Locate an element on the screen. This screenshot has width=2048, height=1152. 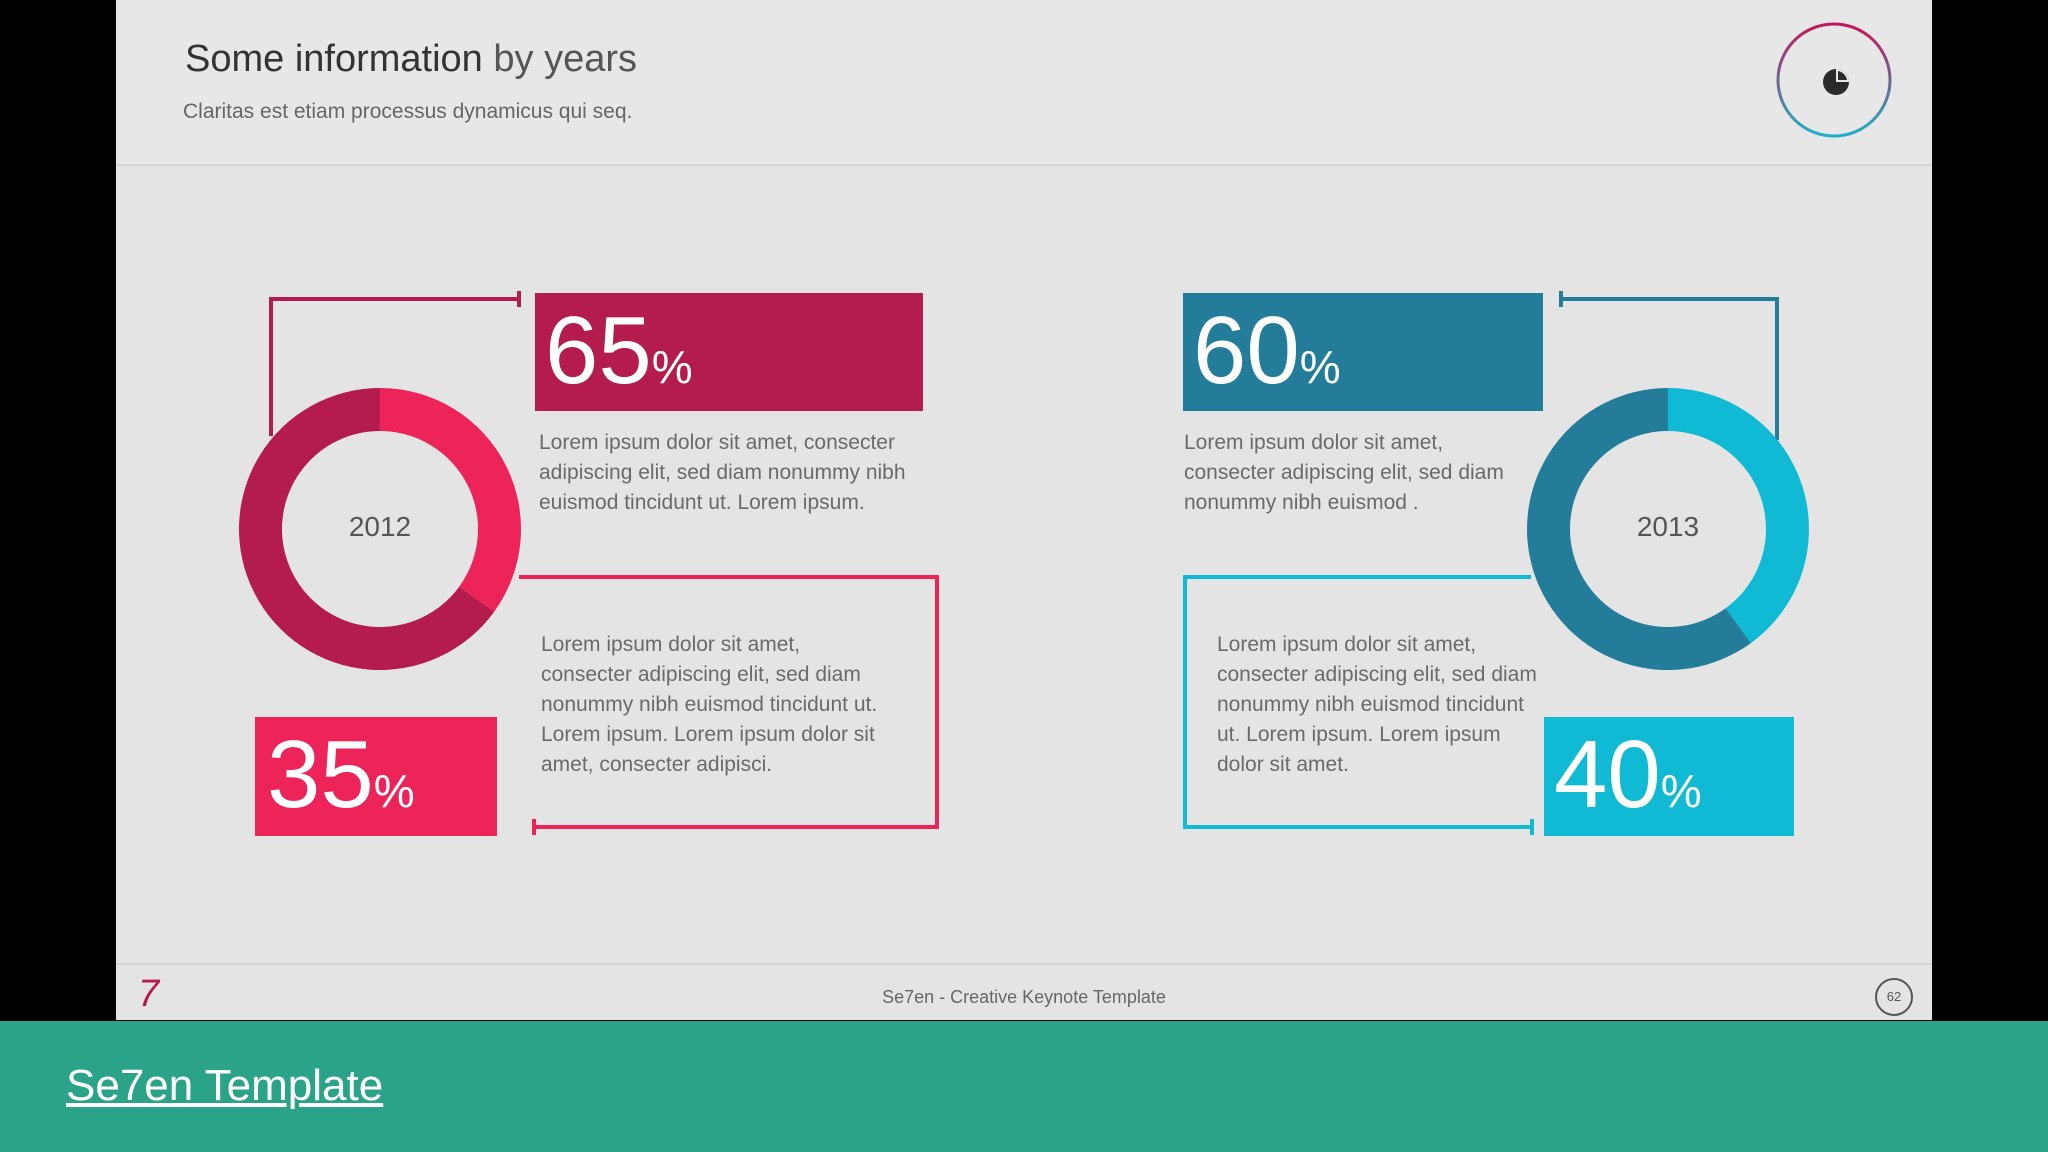
percent-box-40: 40% is located at coordinates (1669, 776).